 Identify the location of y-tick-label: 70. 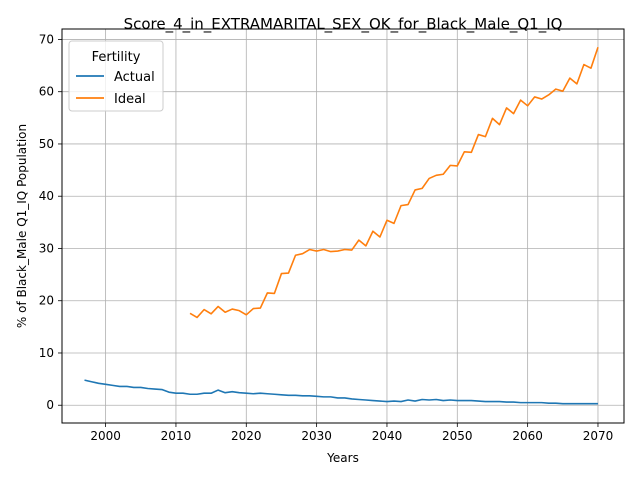
(46, 39).